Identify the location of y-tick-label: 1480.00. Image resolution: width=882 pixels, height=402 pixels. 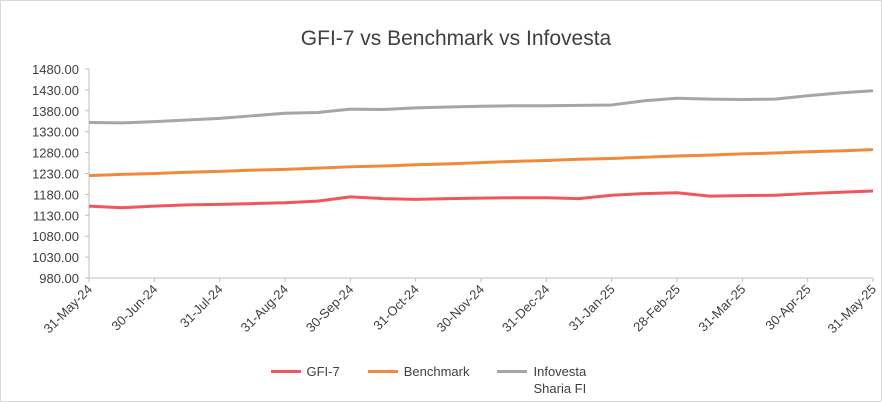
(55, 69).